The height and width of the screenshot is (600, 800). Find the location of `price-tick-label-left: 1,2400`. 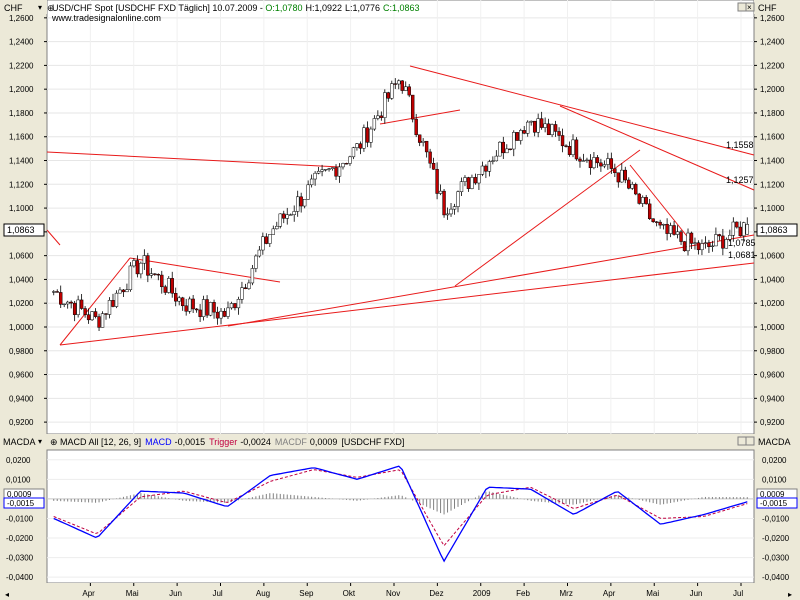

price-tick-label-left: 1,2400 is located at coordinates (21, 42).